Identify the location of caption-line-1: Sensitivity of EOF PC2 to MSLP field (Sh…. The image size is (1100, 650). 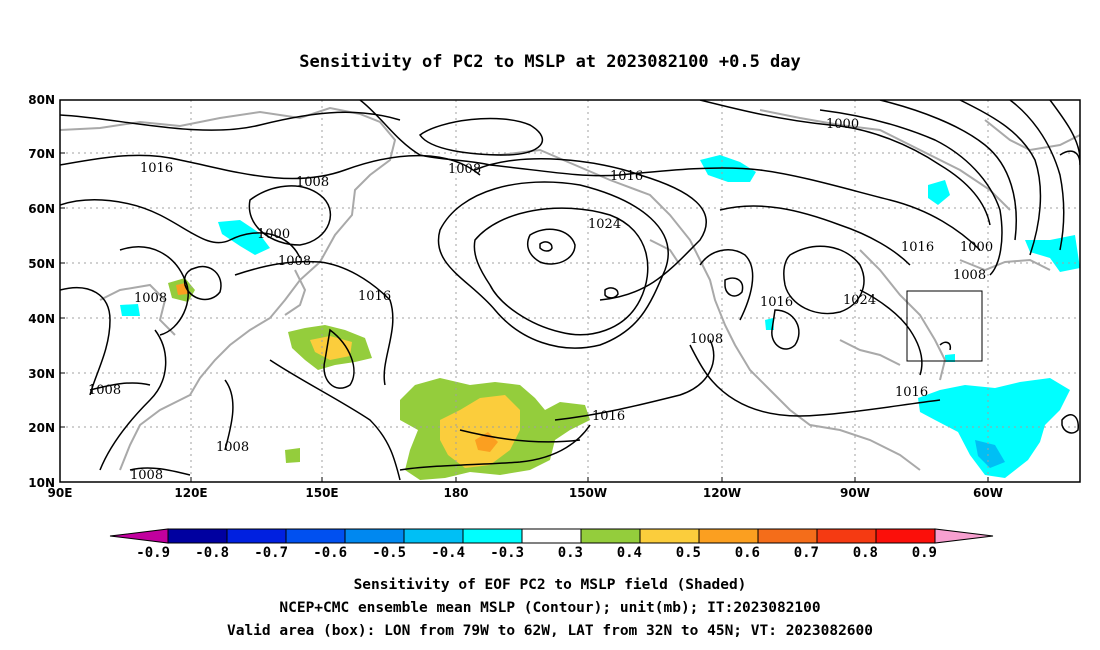
(550, 585).